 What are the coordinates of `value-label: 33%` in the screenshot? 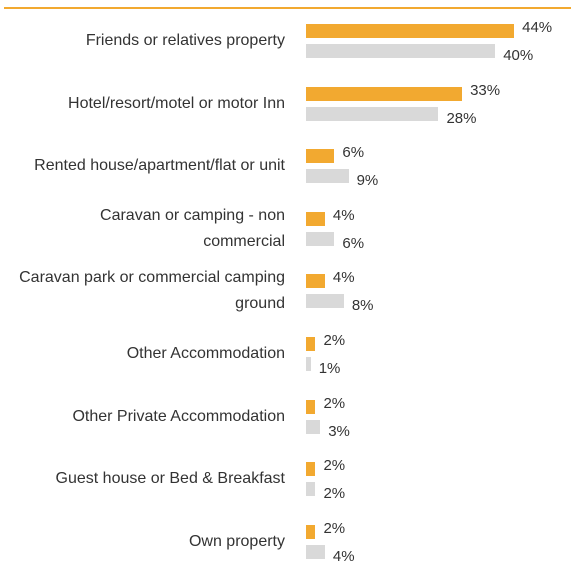 It's located at (485, 90).